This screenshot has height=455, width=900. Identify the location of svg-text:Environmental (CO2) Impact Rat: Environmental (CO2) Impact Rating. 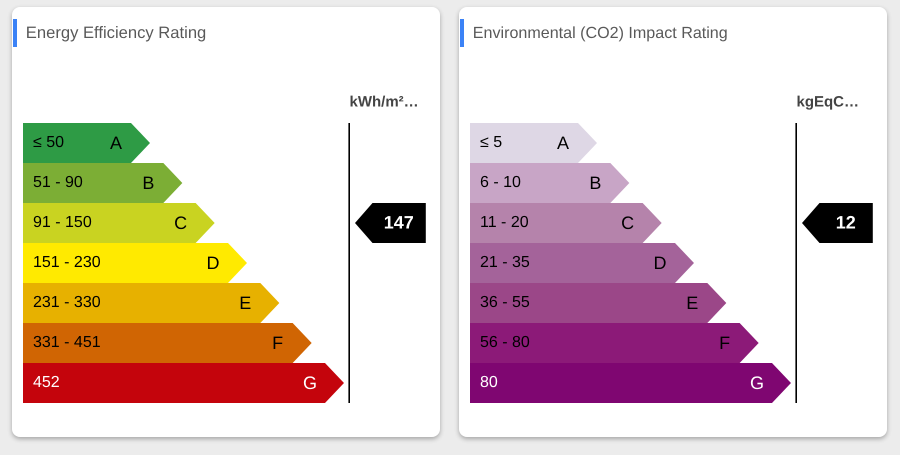
(600, 33).